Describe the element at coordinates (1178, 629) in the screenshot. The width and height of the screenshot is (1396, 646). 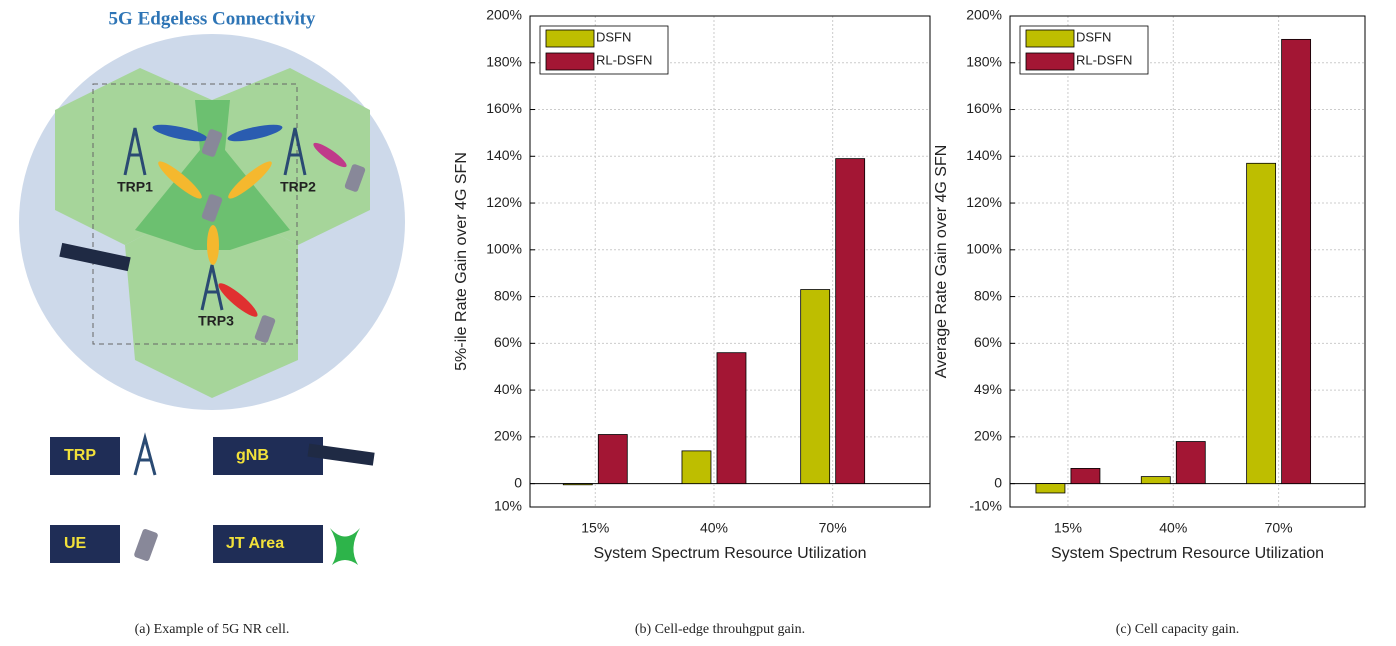
I see `caption: (c) Cell capacity gain.` at that location.